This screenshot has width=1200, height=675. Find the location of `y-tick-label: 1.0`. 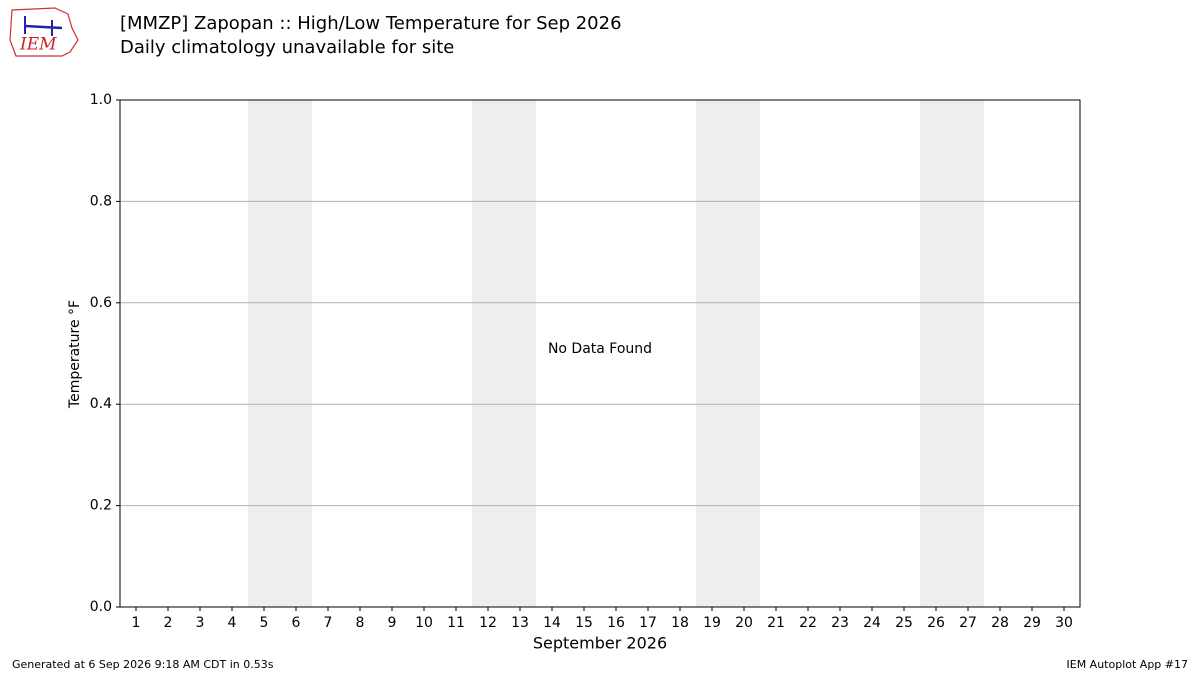

y-tick-label: 1.0 is located at coordinates (101, 100).